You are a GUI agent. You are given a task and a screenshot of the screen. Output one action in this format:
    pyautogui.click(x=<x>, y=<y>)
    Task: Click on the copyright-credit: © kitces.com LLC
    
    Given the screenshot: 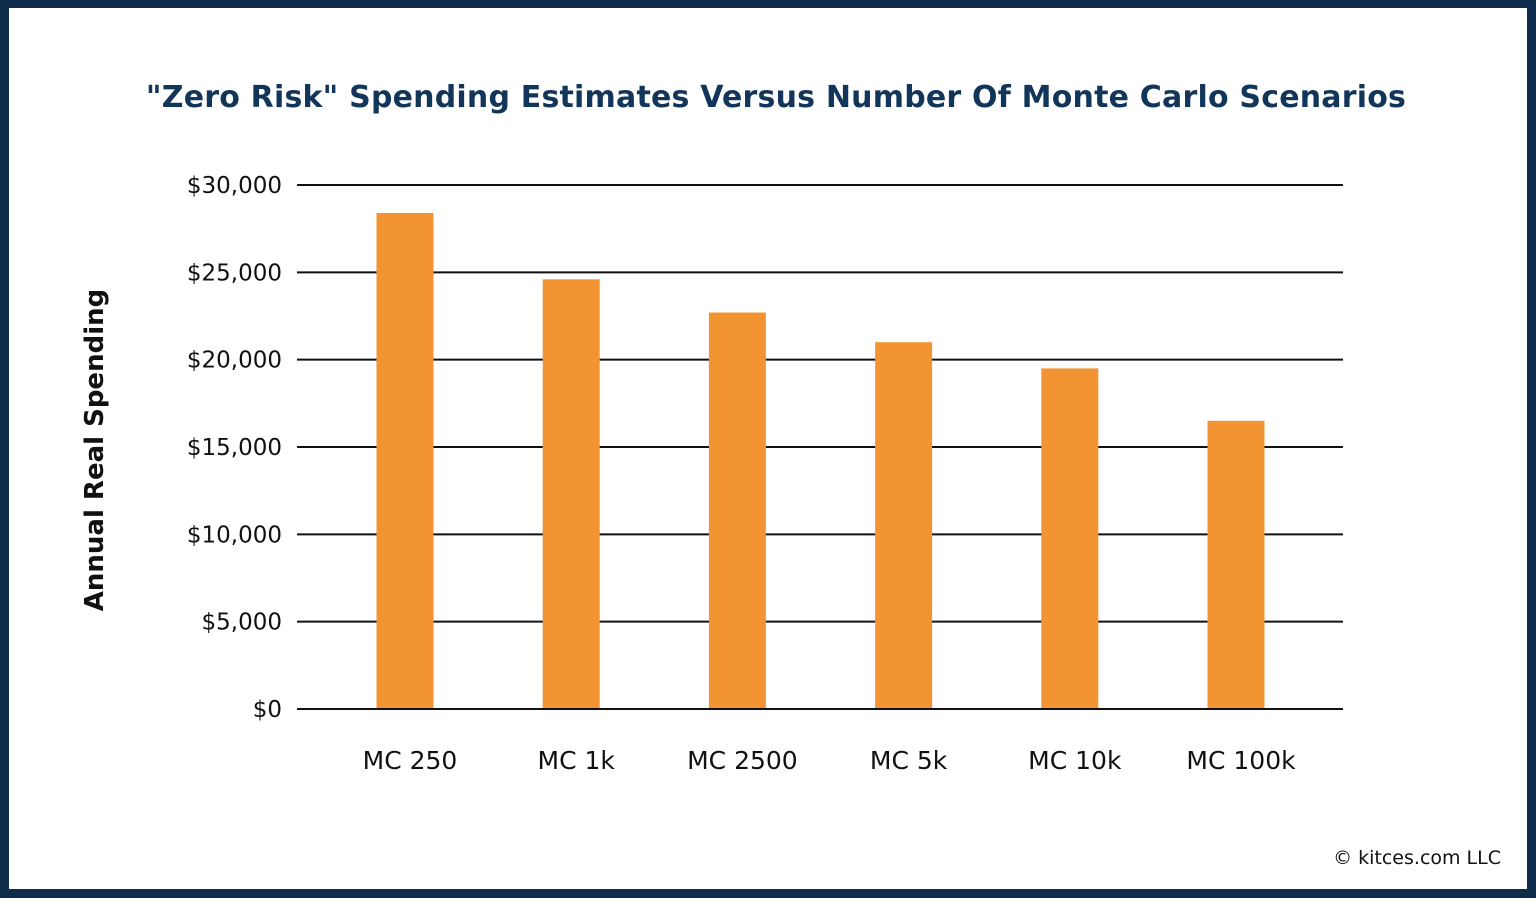 What is the action you would take?
    pyautogui.click(x=1417, y=858)
    